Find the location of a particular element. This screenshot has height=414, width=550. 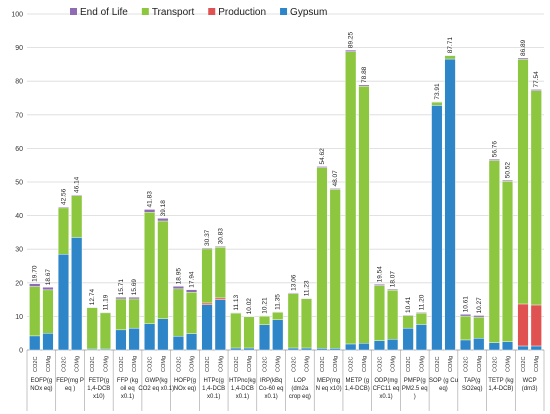

category-label-line: CFC11 eq is located at coordinates (386, 389).